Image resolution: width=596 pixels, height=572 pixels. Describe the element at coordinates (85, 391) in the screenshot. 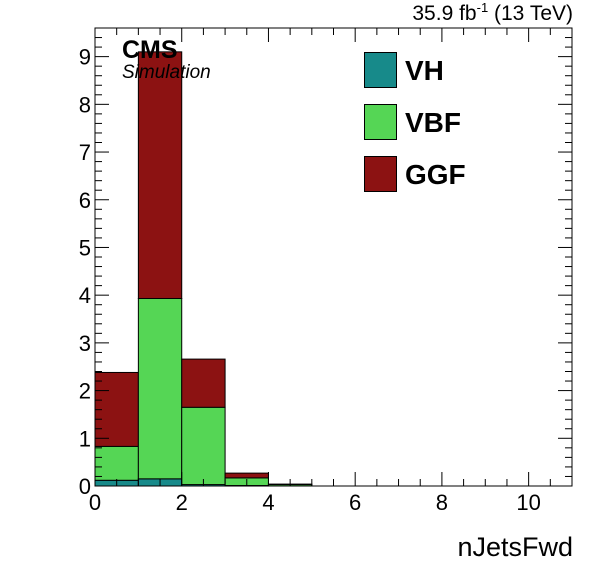

I see `y-tick-label: 2` at that location.